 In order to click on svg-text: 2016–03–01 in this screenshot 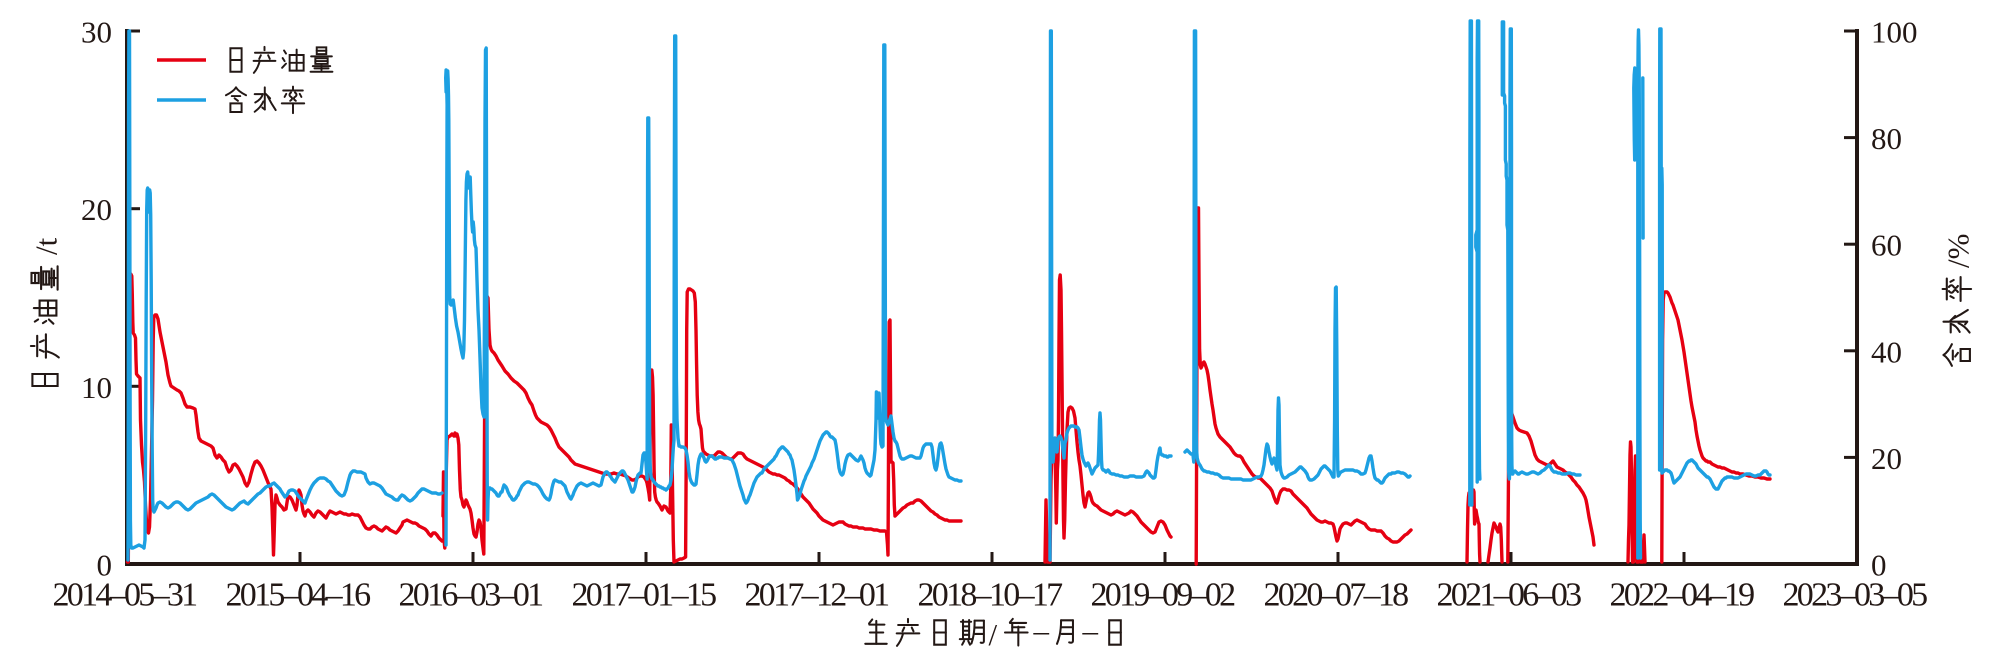, I will do `click(470, 595)`.